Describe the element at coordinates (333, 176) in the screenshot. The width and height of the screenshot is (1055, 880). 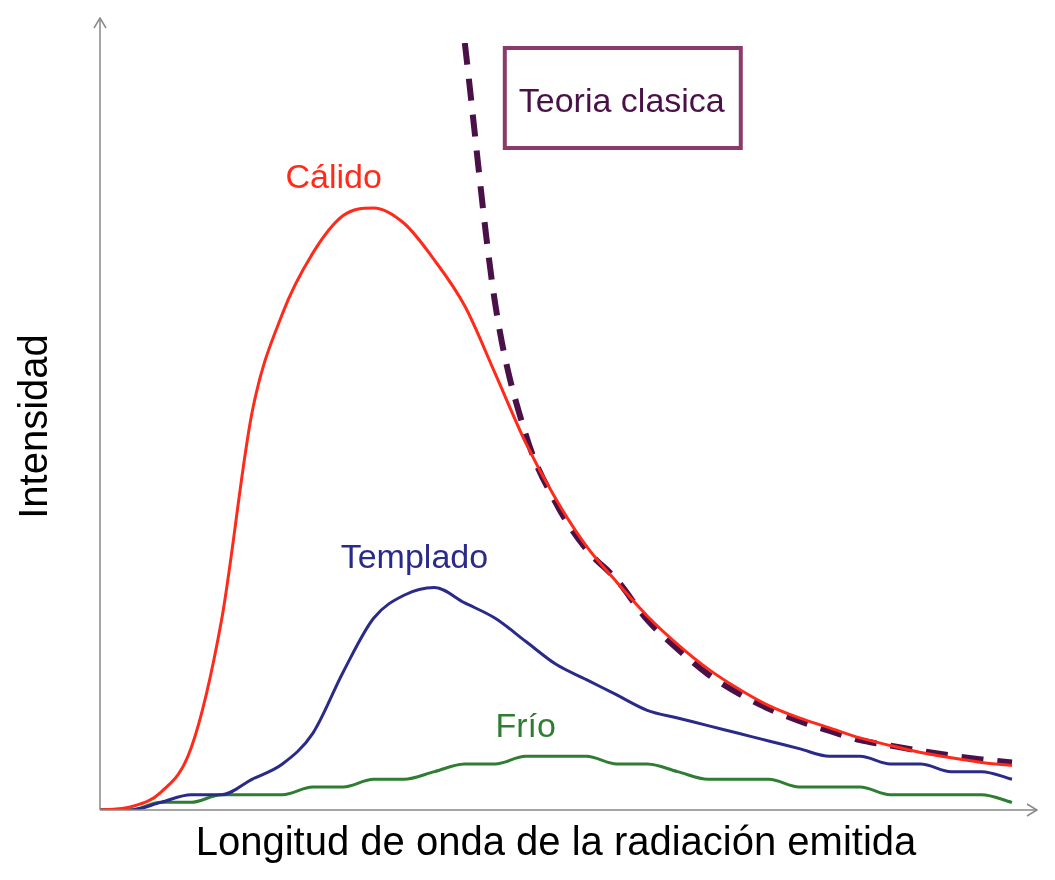
I see `series-label: Cálido` at that location.